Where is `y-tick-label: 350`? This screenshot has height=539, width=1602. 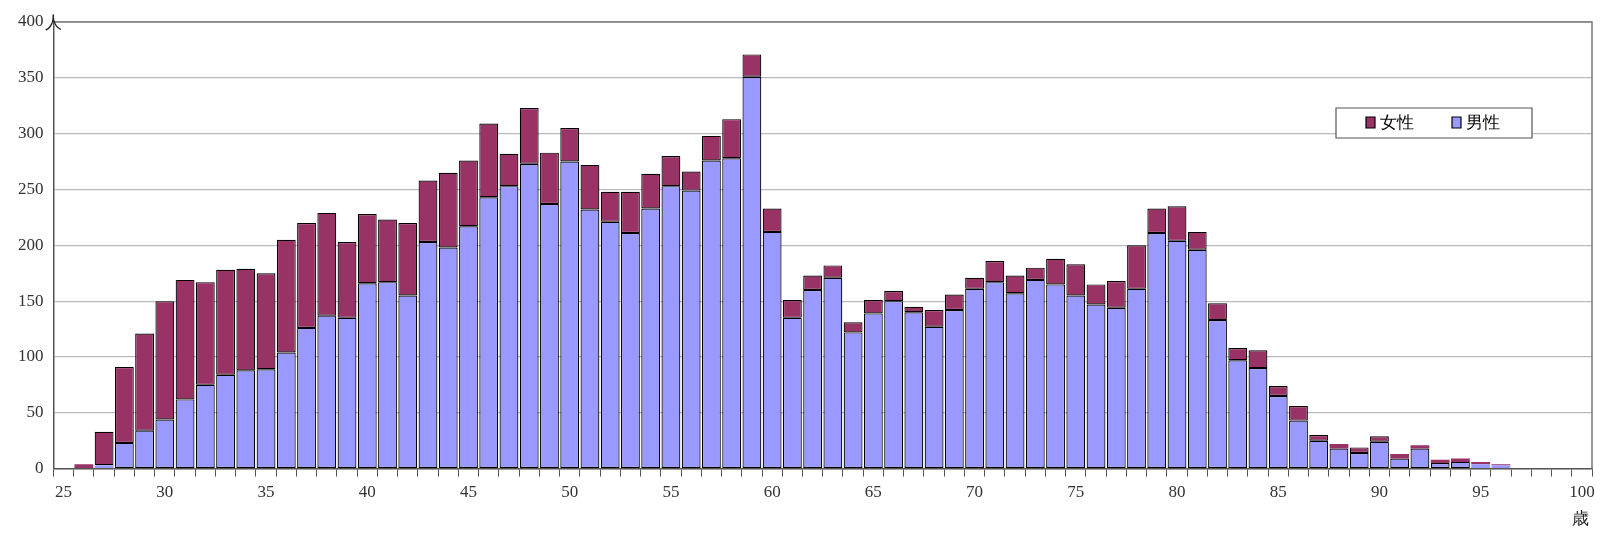 y-tick-label: 350 is located at coordinates (31, 77).